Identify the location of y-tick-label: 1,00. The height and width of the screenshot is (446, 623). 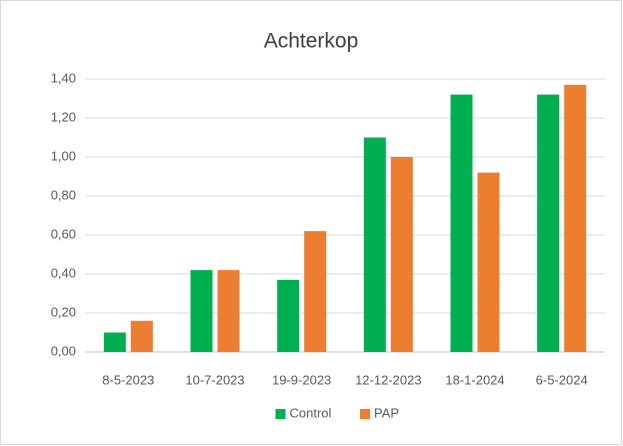
(63, 155).